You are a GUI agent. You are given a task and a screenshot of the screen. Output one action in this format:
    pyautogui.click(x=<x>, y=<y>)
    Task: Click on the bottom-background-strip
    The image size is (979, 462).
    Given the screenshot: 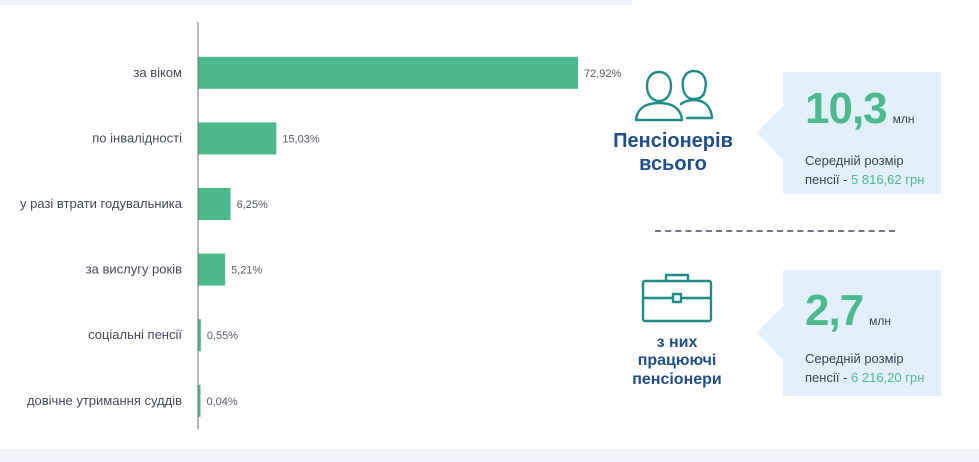 What is the action you would take?
    pyautogui.click(x=489, y=455)
    